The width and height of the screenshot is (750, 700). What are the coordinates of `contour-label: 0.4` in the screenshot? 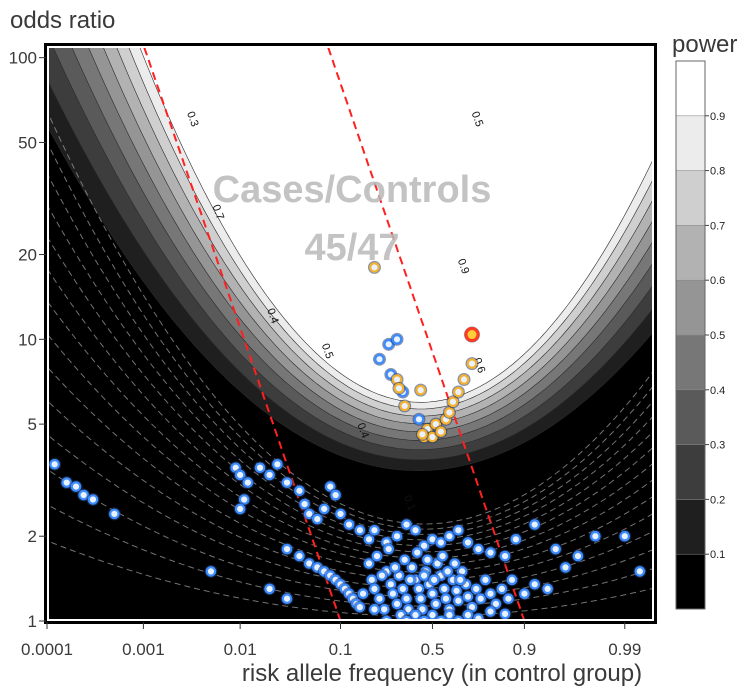 It's located at (272, 316).